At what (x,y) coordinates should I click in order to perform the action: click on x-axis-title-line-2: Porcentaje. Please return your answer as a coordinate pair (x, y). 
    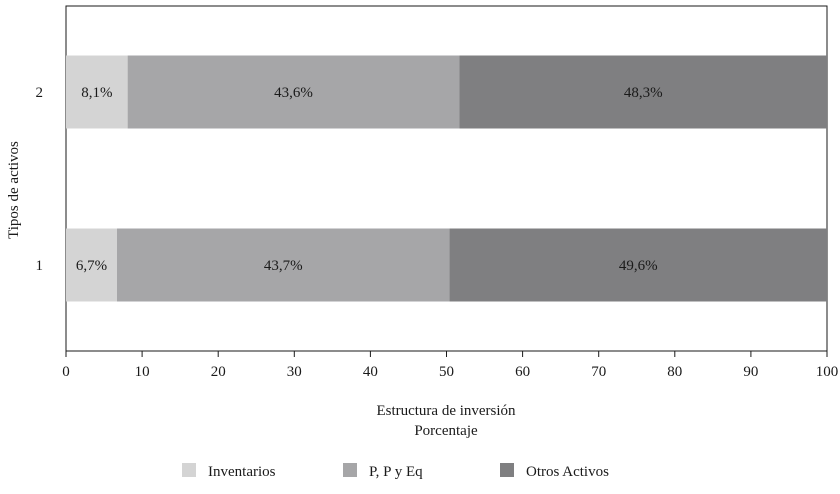
    Looking at the image, I should click on (446, 431).